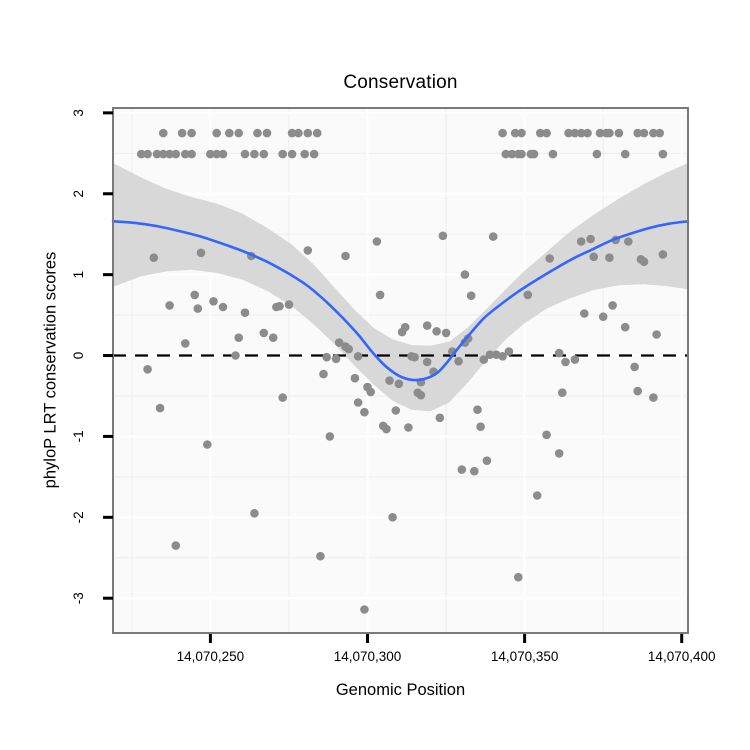  I want to click on y-tick-label: 3, so click(78, 113).